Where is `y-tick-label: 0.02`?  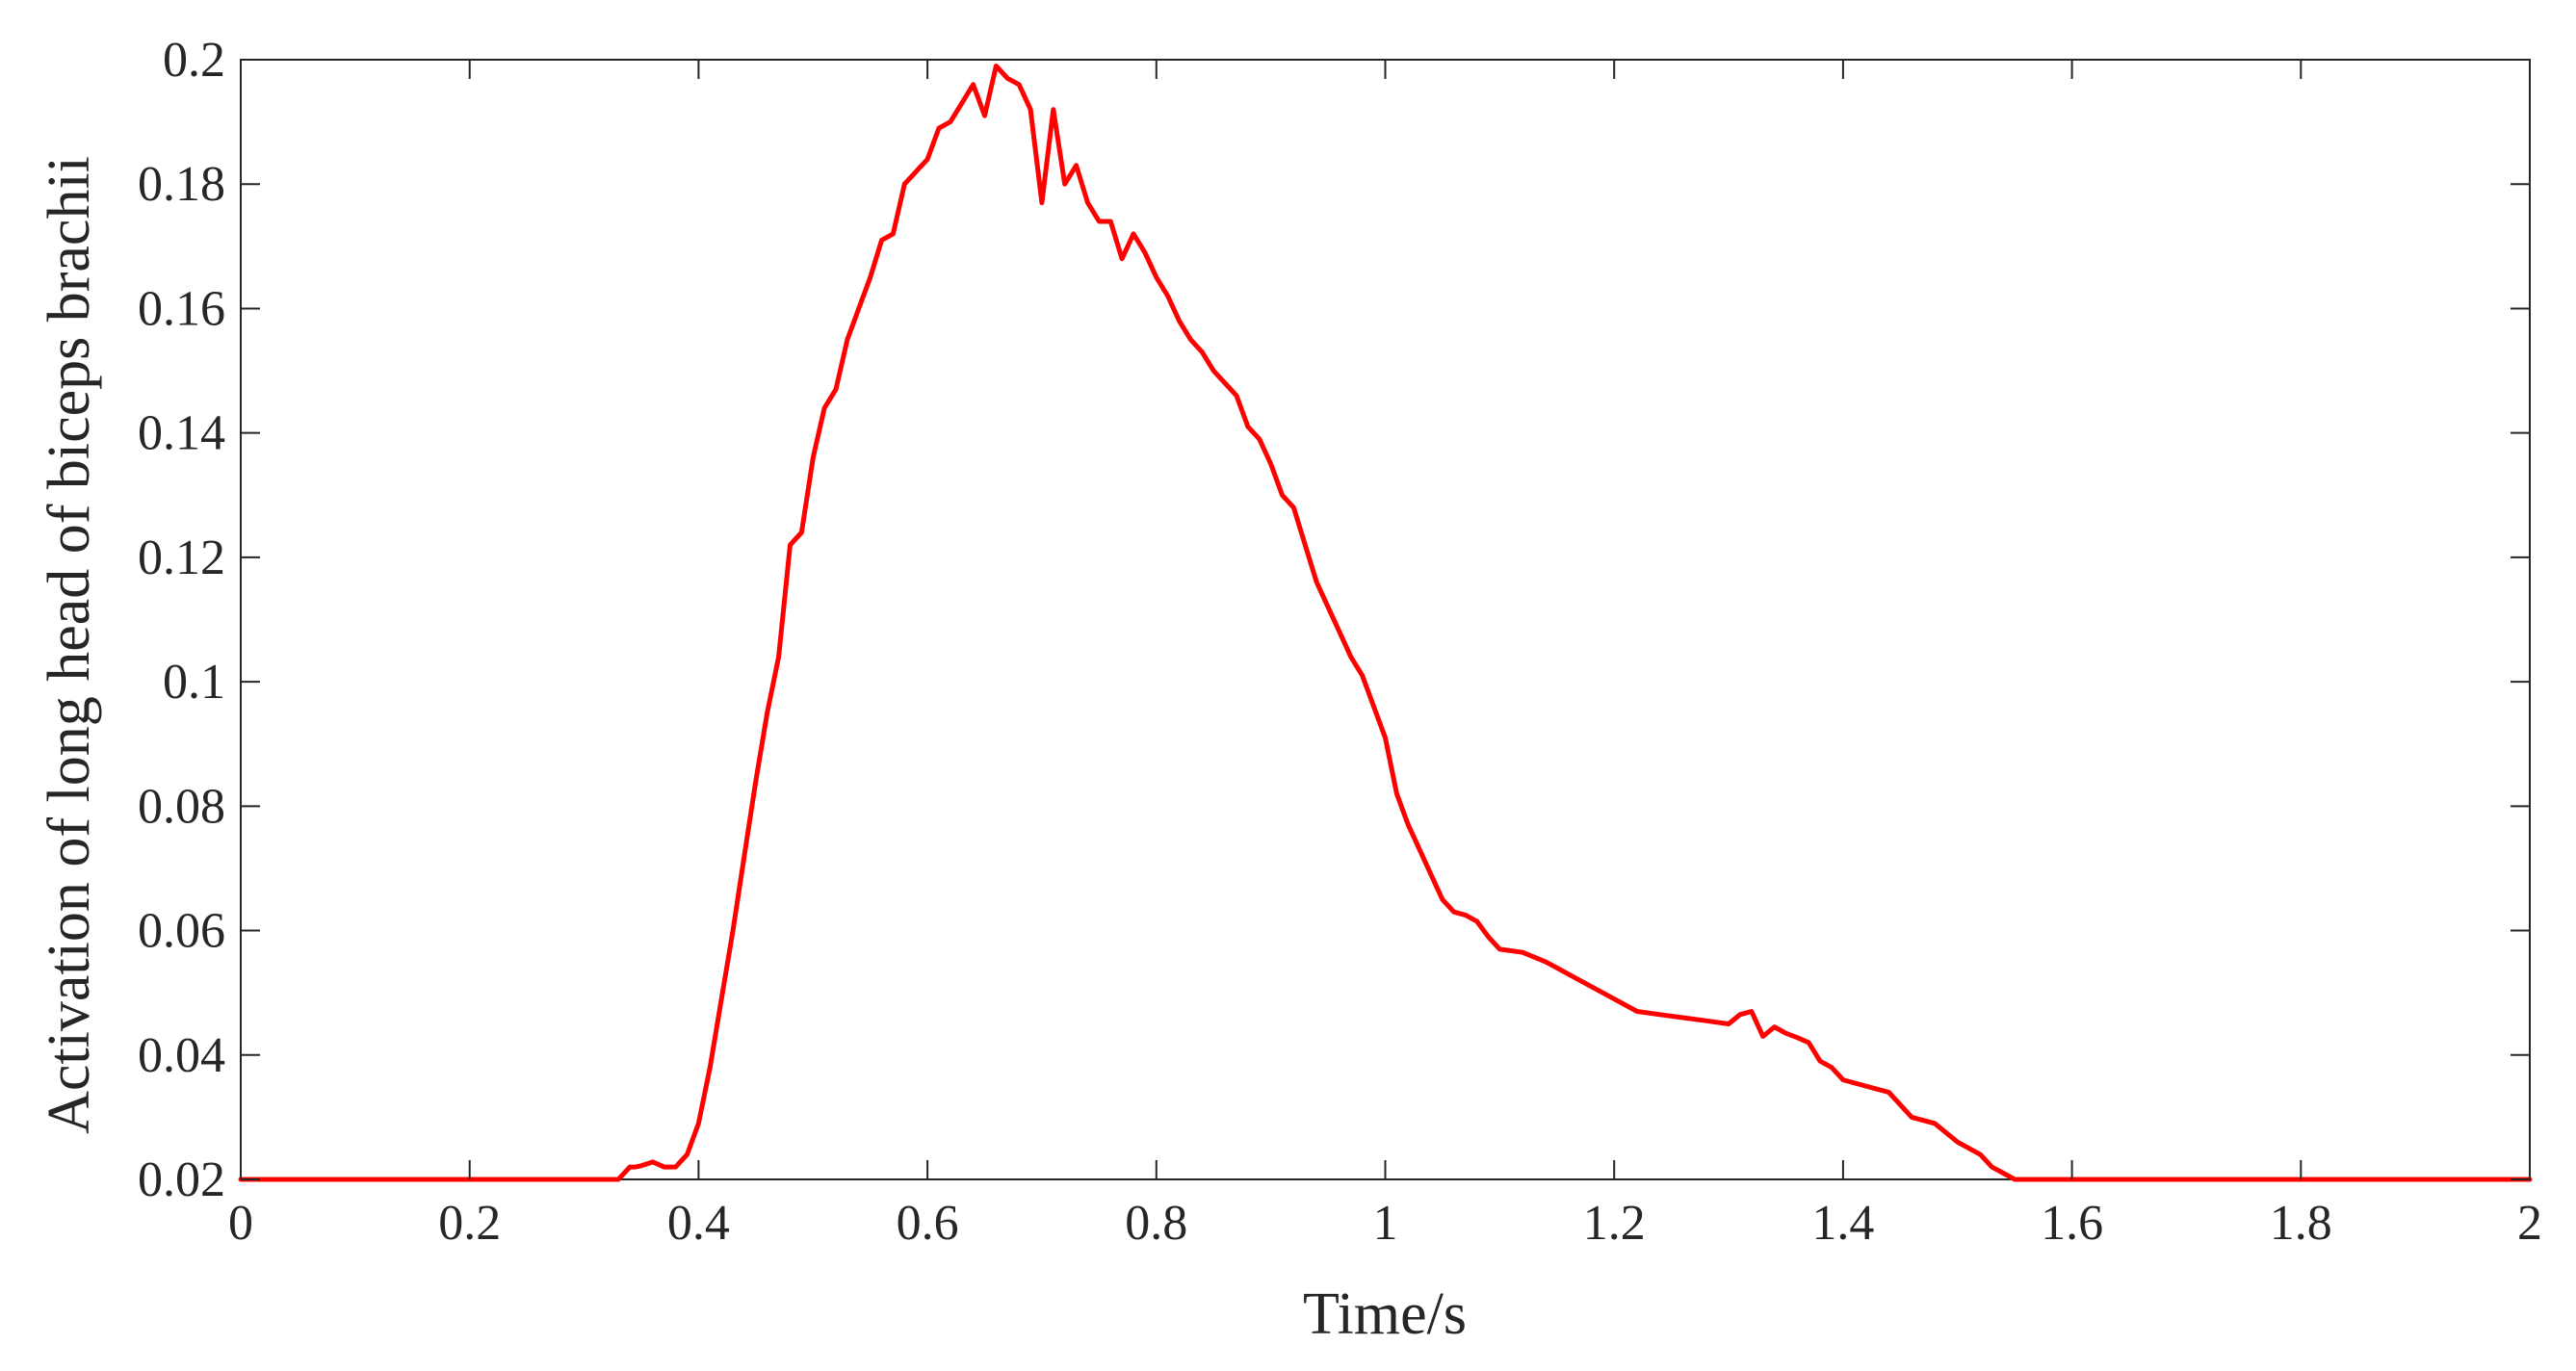 y-tick-label: 0.02 is located at coordinates (181, 1179).